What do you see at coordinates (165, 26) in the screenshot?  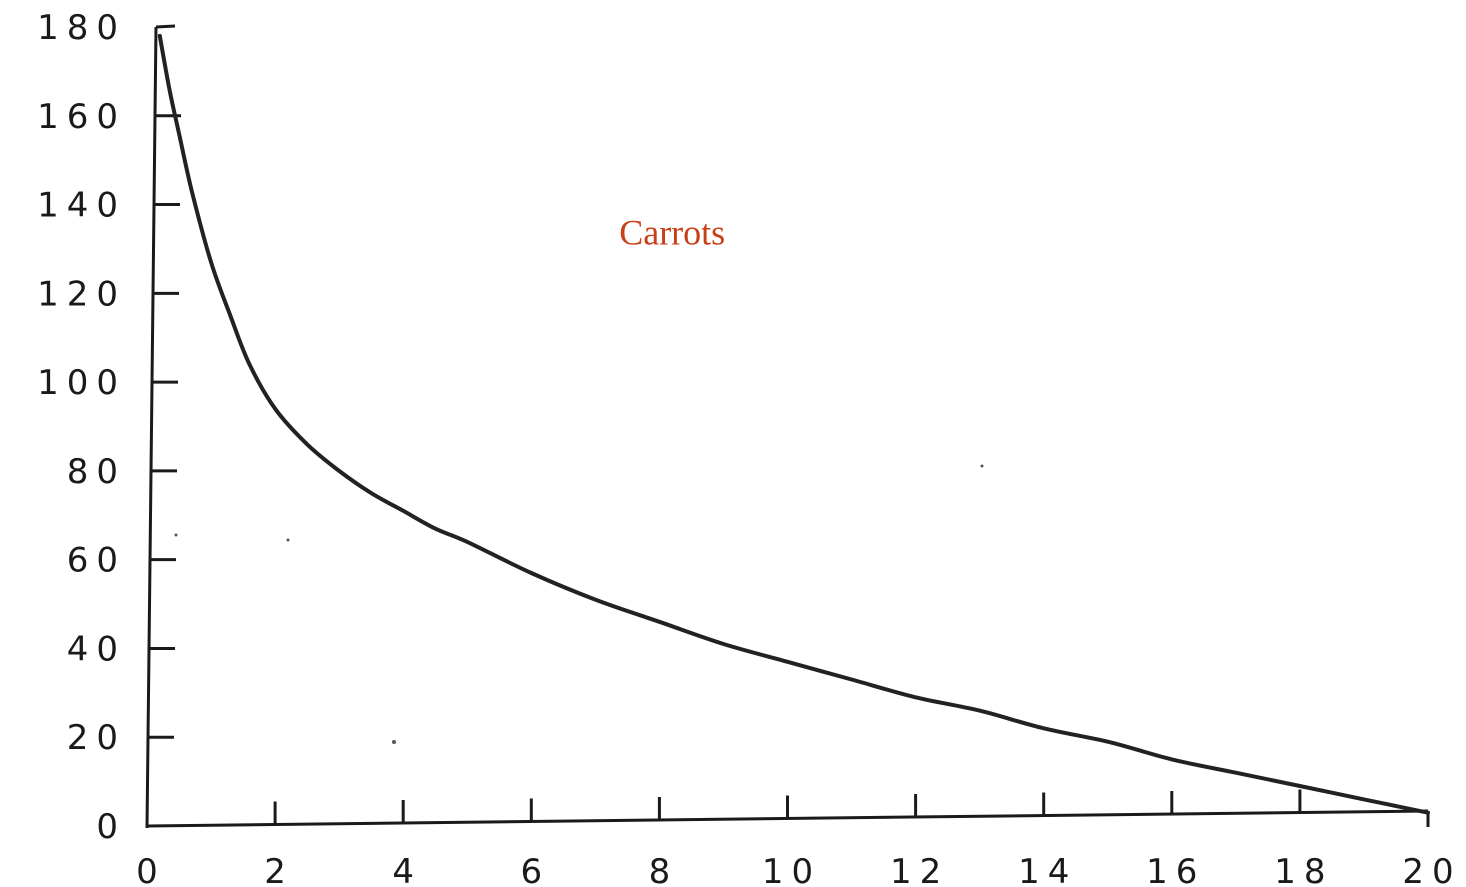 I see `y-axis-top-cap` at bounding box center [165, 26].